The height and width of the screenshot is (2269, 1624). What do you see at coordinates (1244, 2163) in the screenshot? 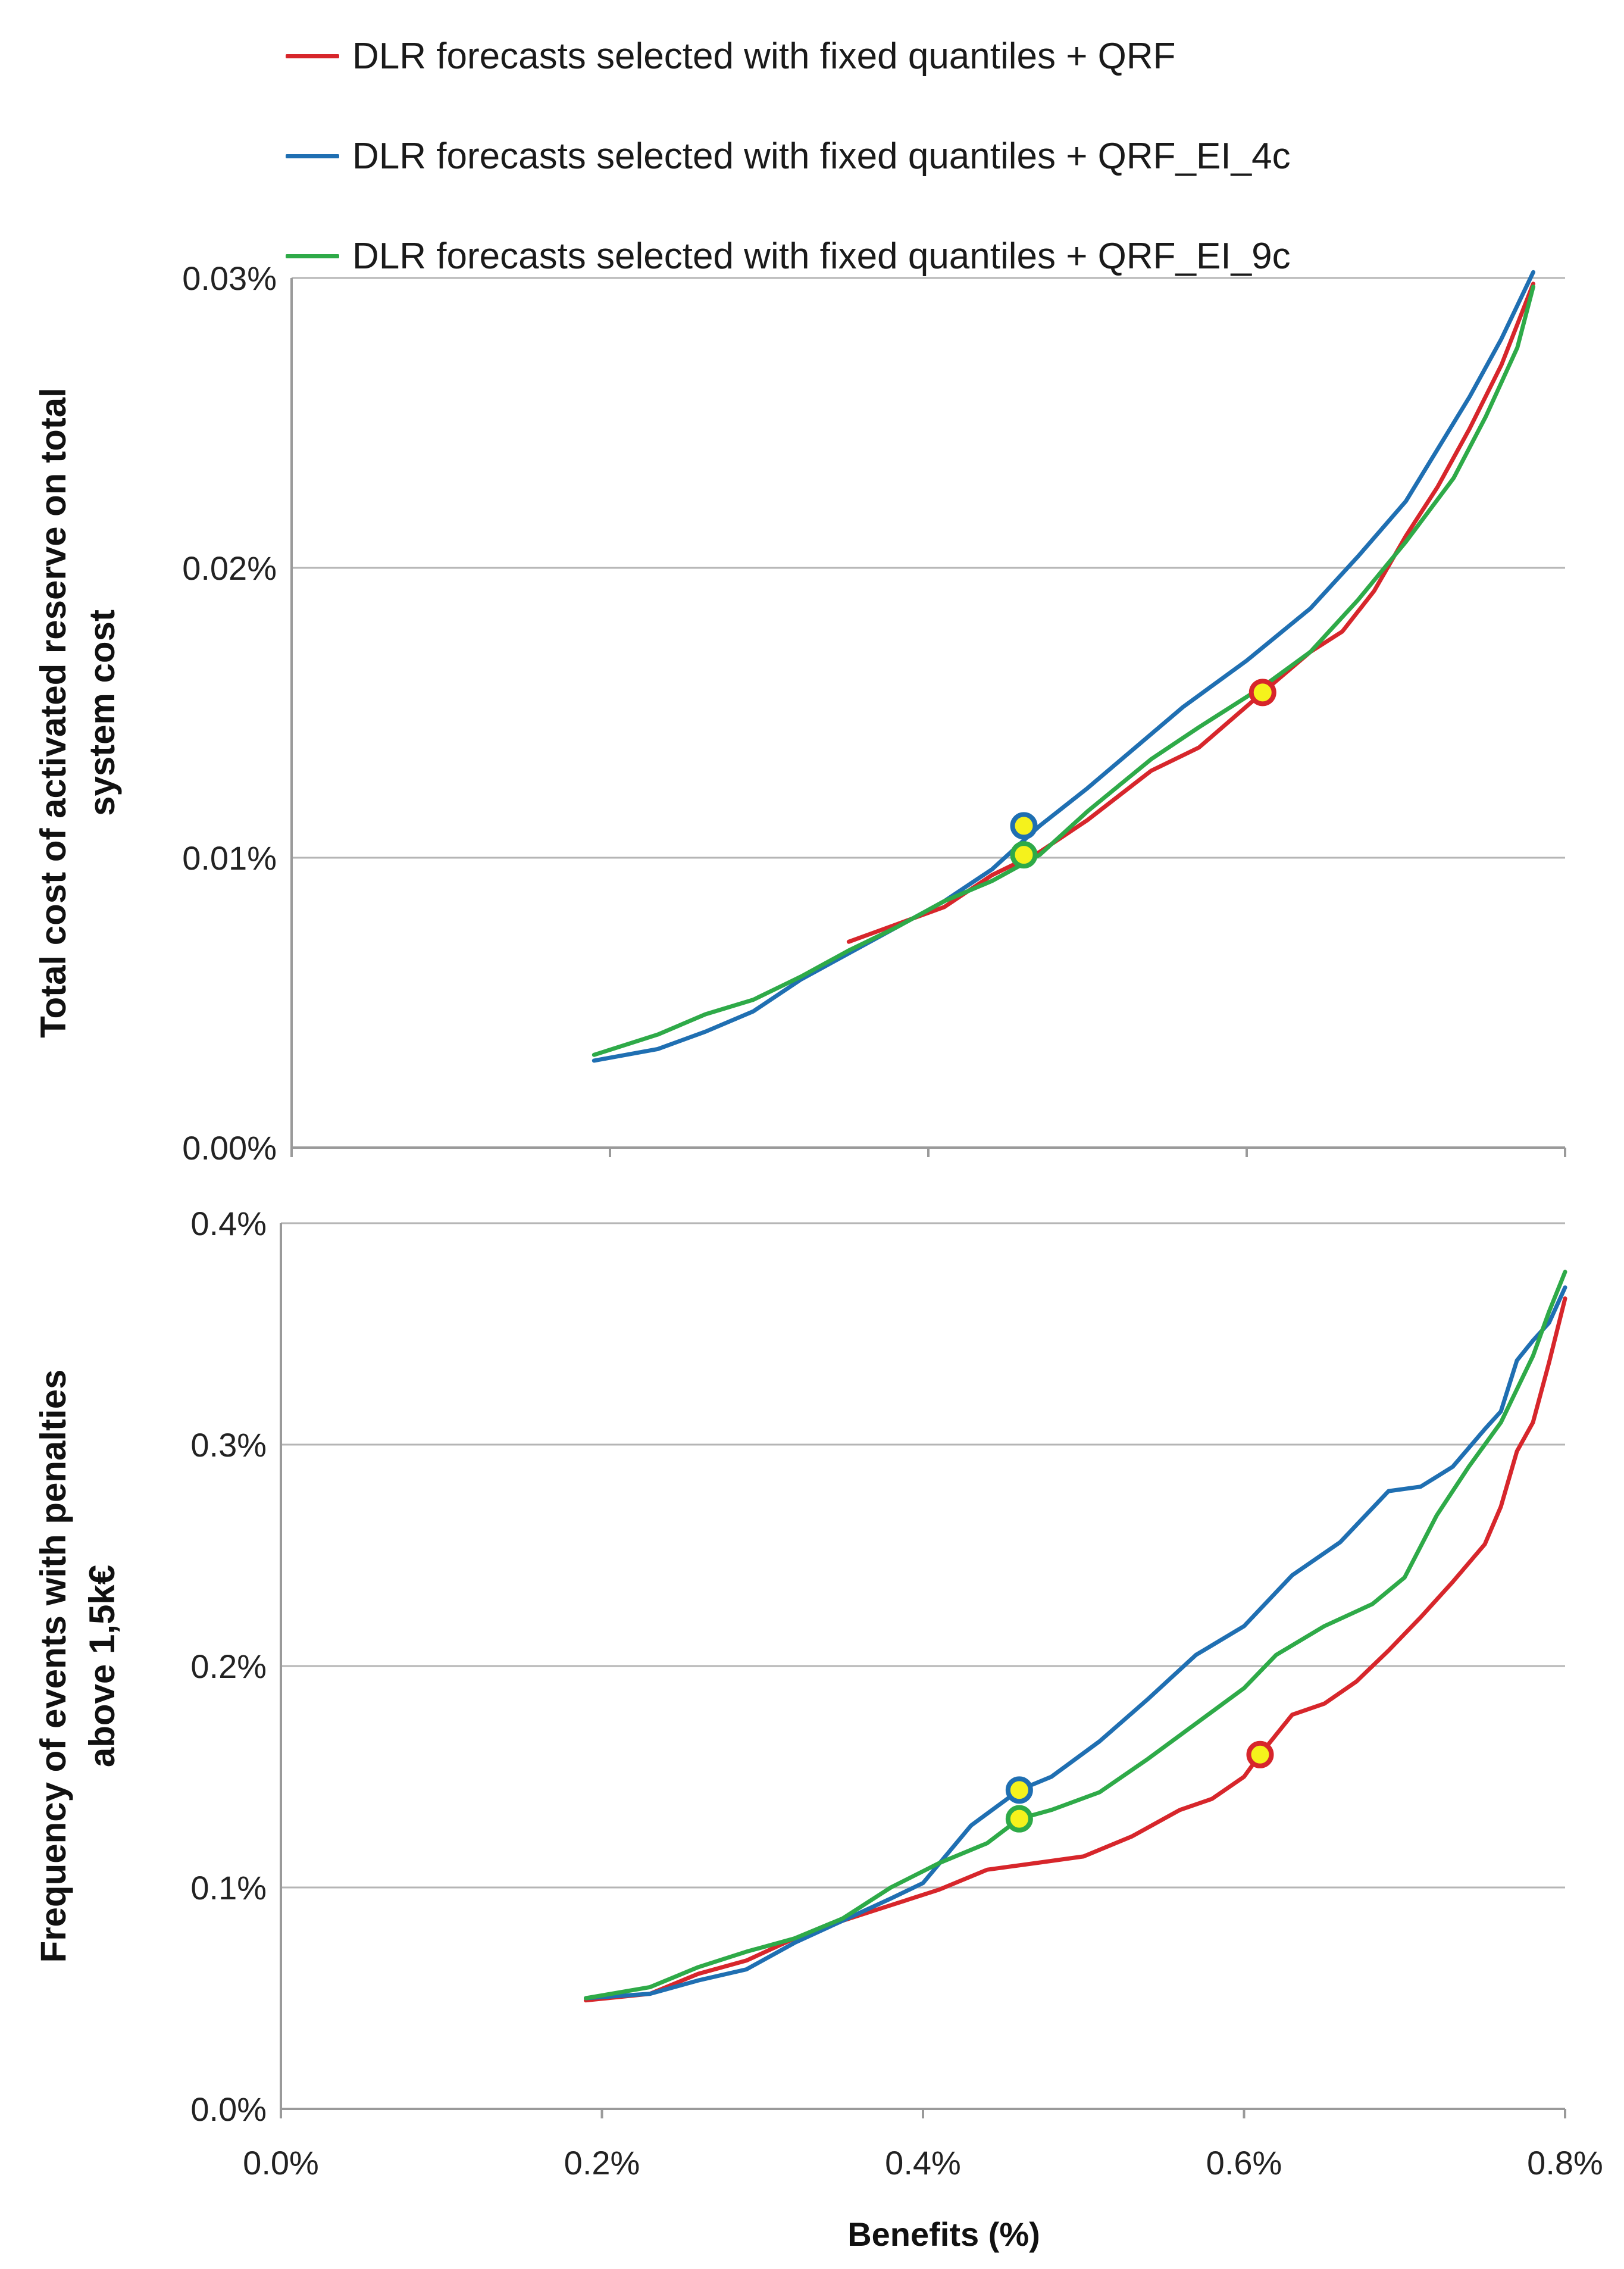
I see `bottom-xtick-label-3: 0.6%` at bounding box center [1244, 2163].